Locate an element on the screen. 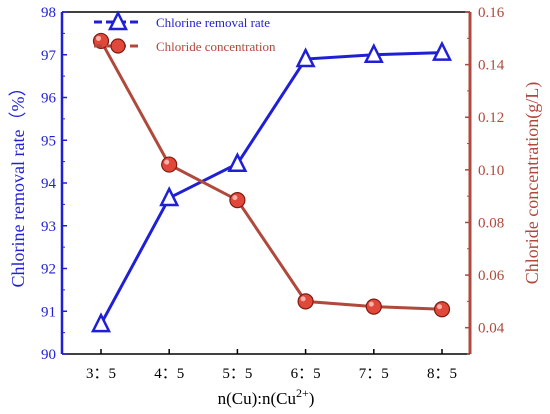 This screenshot has width=550, height=414. left-tick-label: 98 is located at coordinates (48, 13).